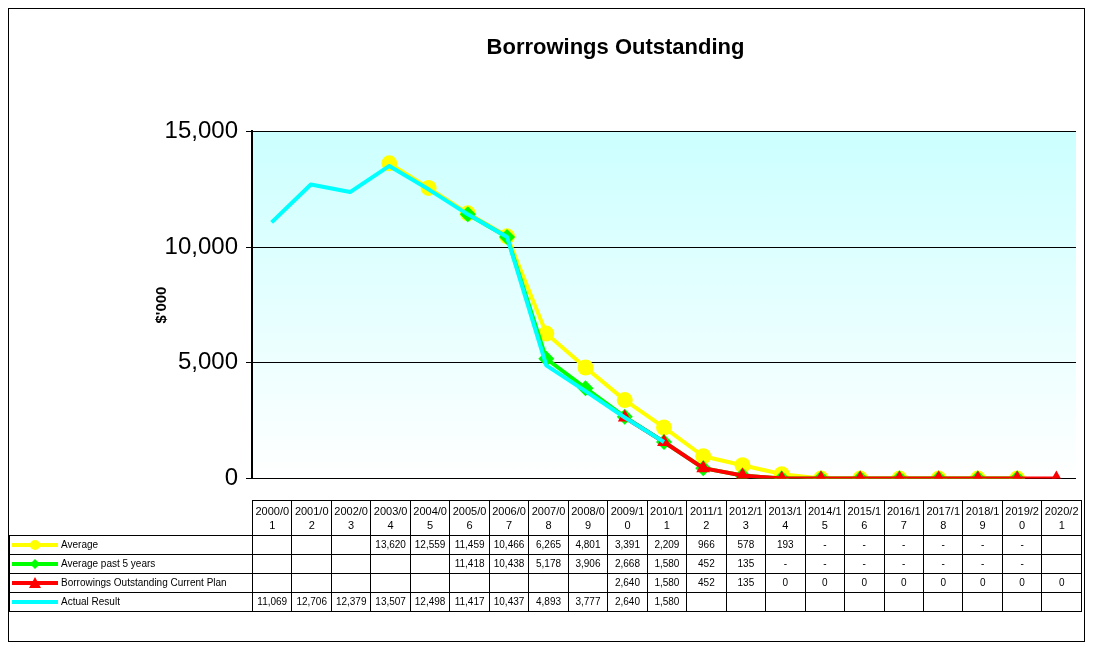  I want to click on data-label: 4,893, so click(548, 602).